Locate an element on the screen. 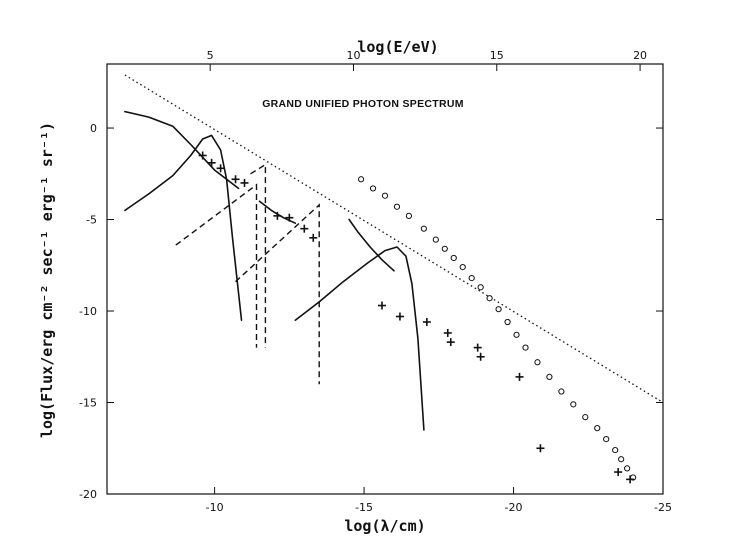 This screenshot has height=554, width=746. x2-tick-label-1: 10 is located at coordinates (353, 55).